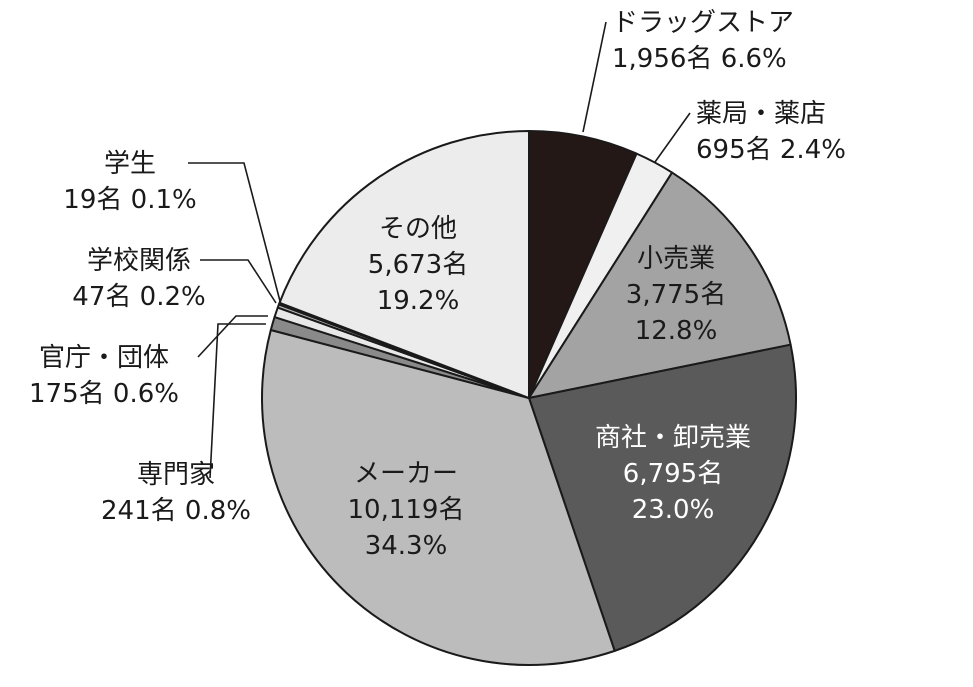  I want to click on label-pharmacy-value: 695名 2.4%, so click(771, 150).